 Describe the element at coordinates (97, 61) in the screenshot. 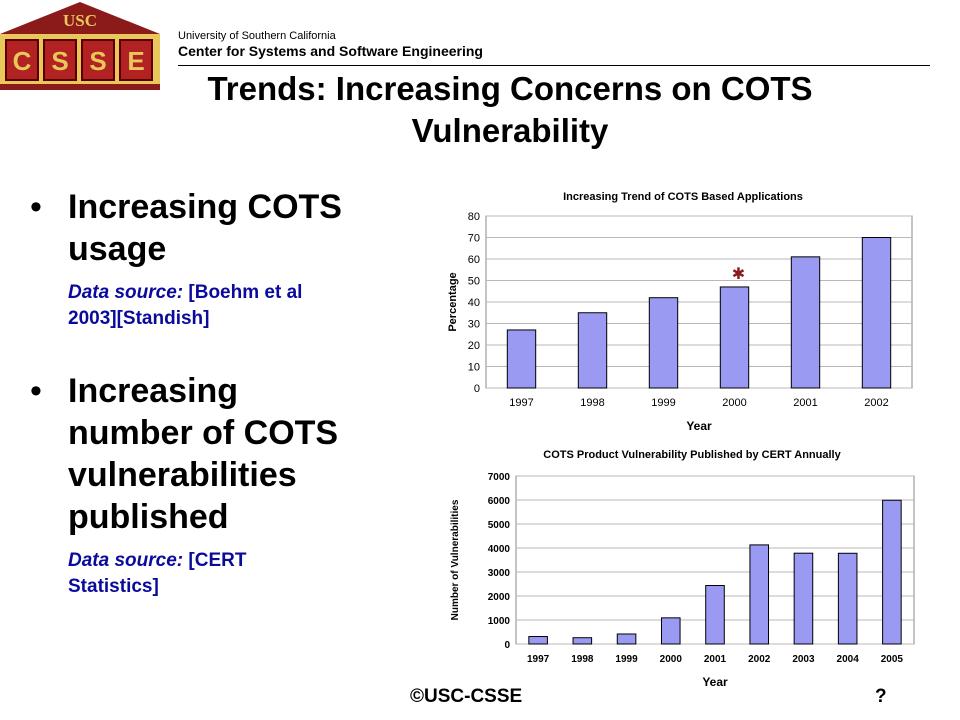

I see `logo-letter-s2: S` at that location.